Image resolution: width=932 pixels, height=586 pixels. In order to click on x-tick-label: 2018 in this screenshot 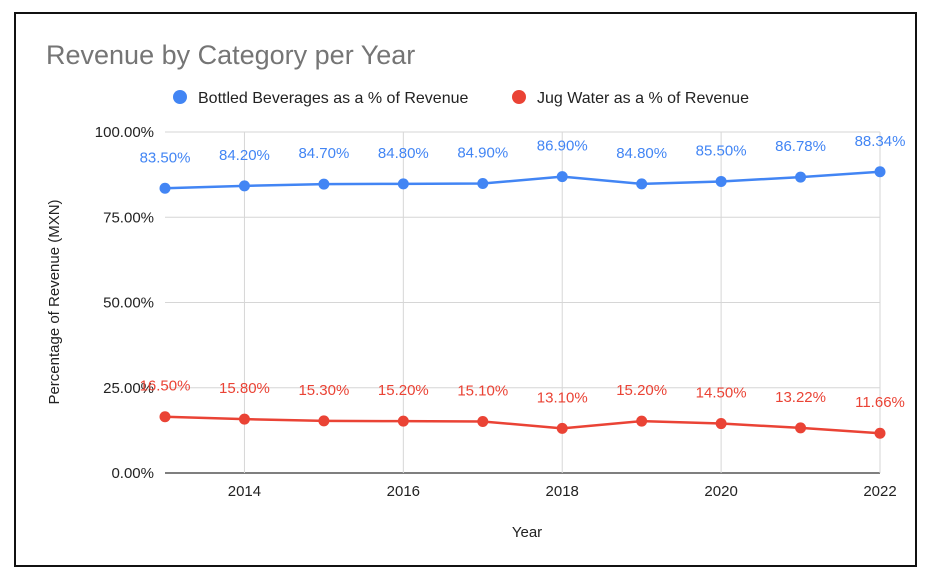, I will do `click(562, 491)`.